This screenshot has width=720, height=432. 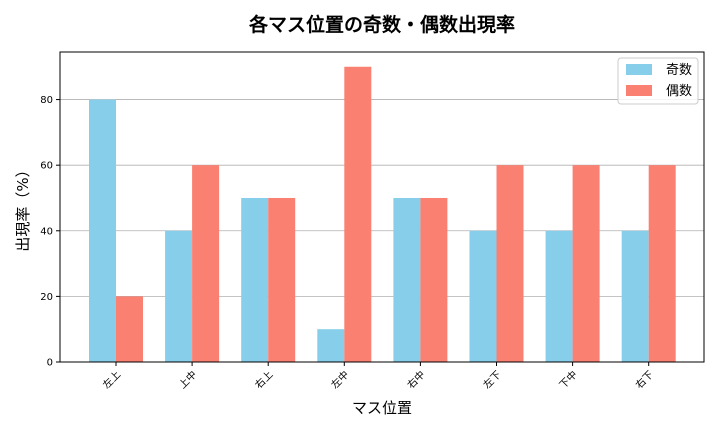 What do you see at coordinates (639, 69) in the screenshot?
I see `legend-swatch-odd` at bounding box center [639, 69].